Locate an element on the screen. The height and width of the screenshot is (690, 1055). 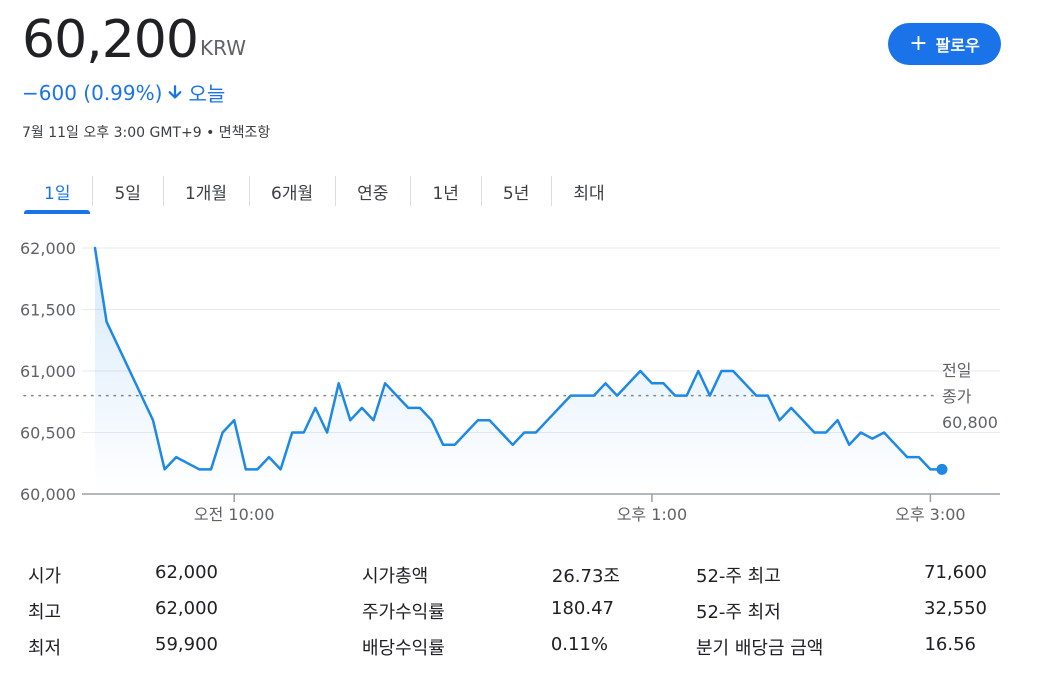
follow-button-label: 팔로우 is located at coordinates (957, 45).